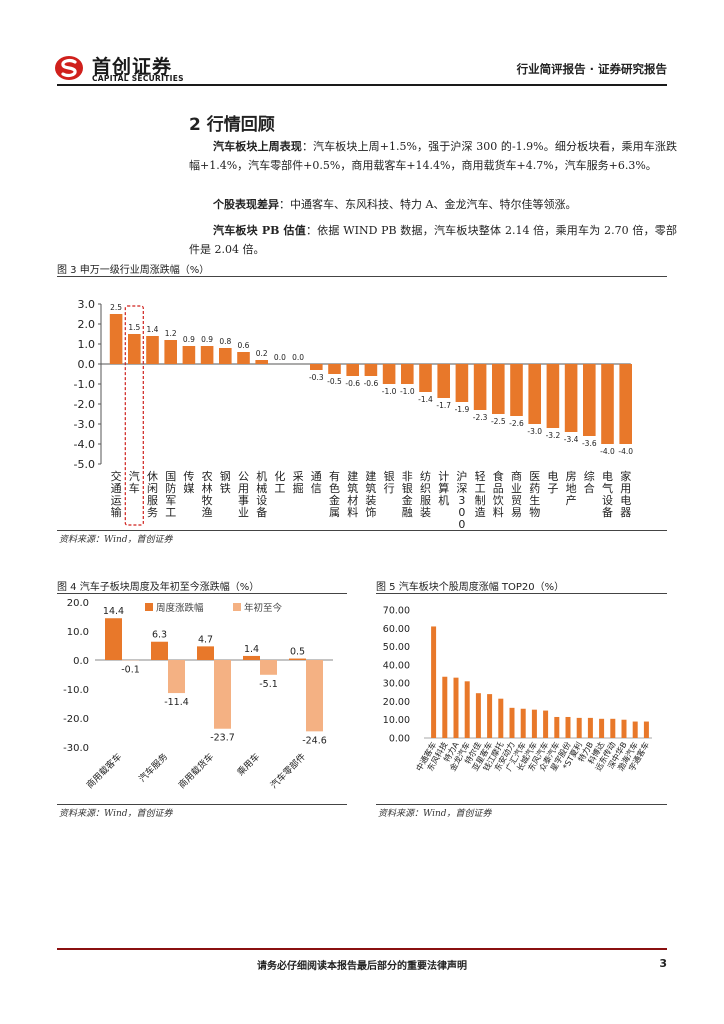  What do you see at coordinates (76, 690) in the screenshot?
I see `y-tick-label: -10.0` at bounding box center [76, 690].